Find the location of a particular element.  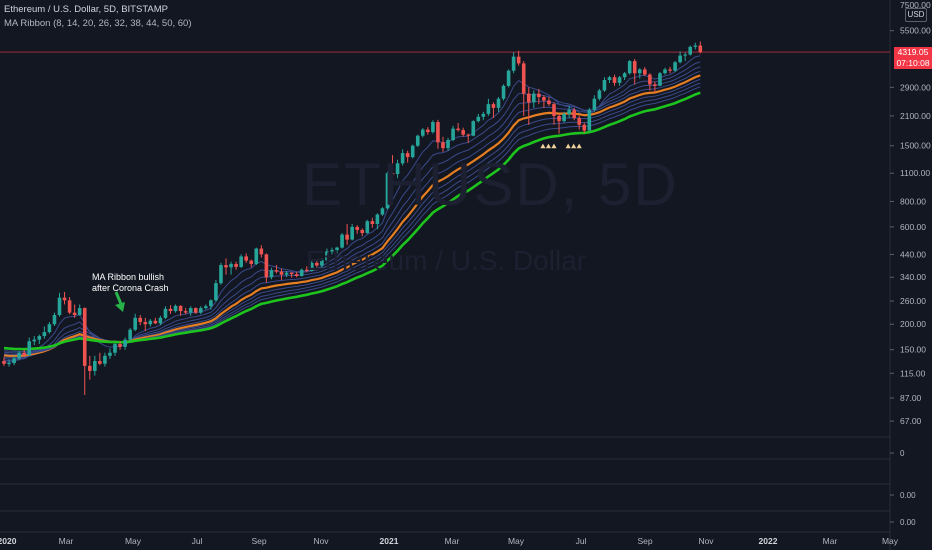

y-tick-label: 2900.00 is located at coordinates (915, 87).